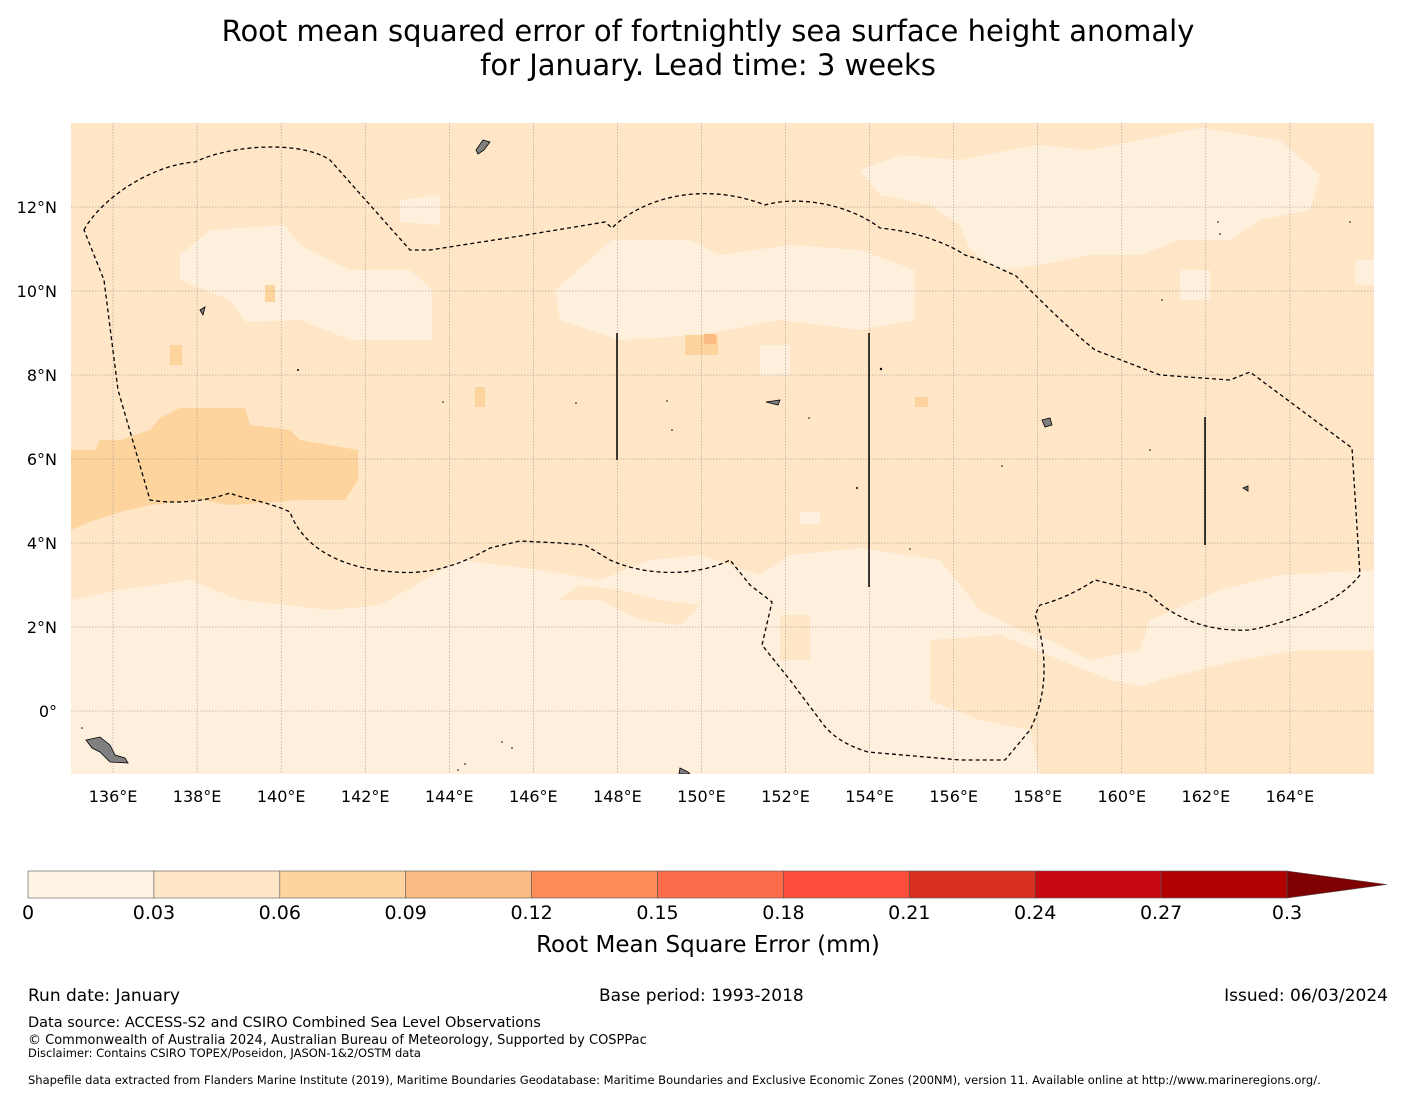 The height and width of the screenshot is (1095, 1416). Describe the element at coordinates (42, 375) in the screenshot. I see `lat-tick-label: 8°N` at that location.